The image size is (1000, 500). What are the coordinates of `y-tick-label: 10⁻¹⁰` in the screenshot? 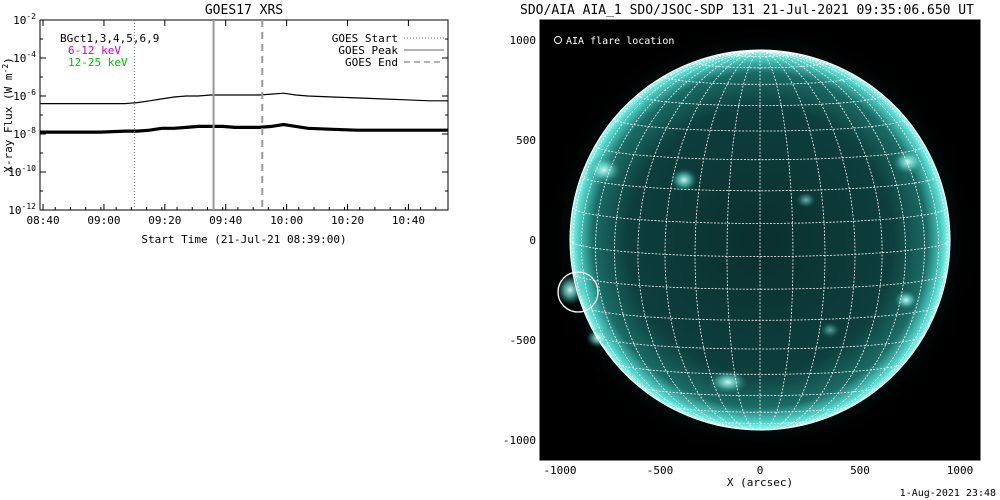 It's located at (22, 171).